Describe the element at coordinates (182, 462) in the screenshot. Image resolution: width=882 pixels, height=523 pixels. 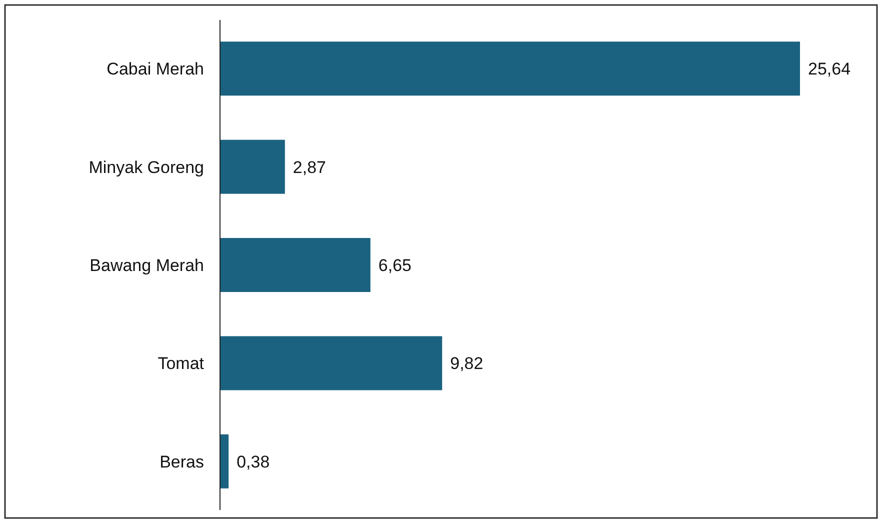
I see `y-tick-label: Beras` at that location.